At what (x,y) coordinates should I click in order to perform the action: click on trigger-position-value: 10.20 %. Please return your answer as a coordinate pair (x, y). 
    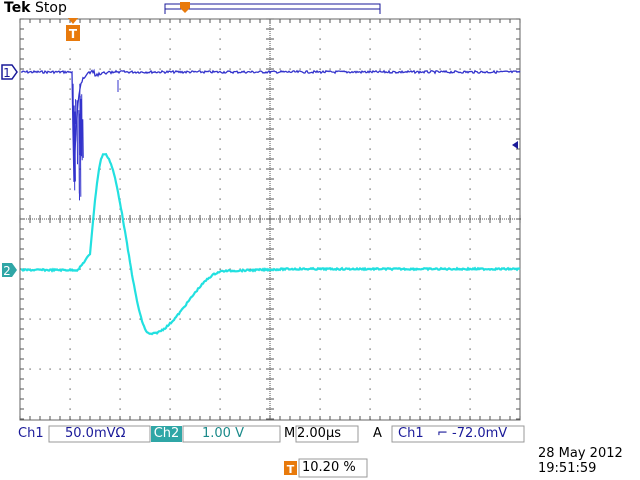
    Looking at the image, I should click on (329, 467).